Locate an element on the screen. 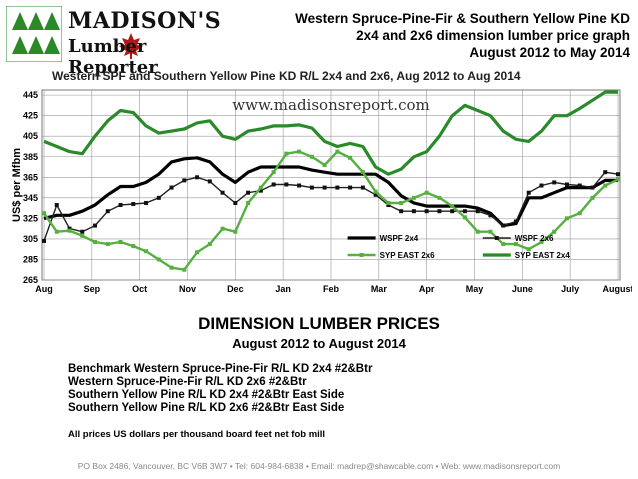 Image resolution: width=638 pixels, height=479 pixels. x-tick-label: Dec is located at coordinates (235, 289).